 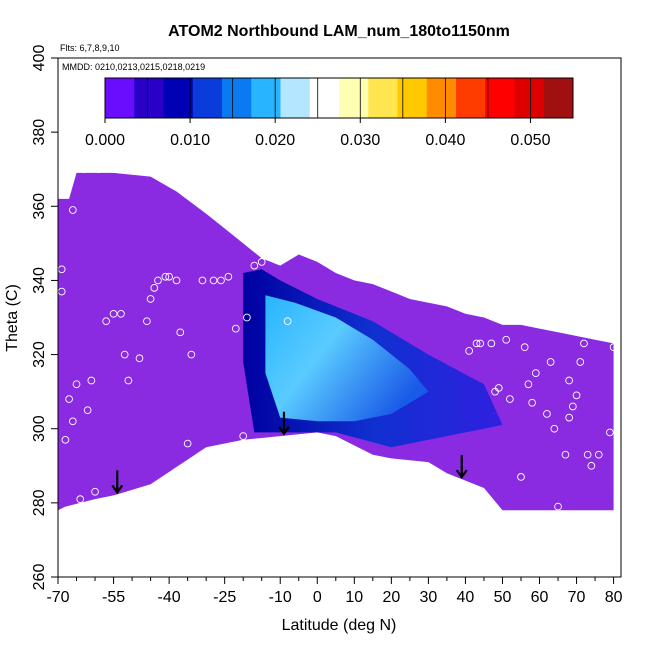 What do you see at coordinates (391, 597) in the screenshot?
I see `x-tick-label: 20` at bounding box center [391, 597].